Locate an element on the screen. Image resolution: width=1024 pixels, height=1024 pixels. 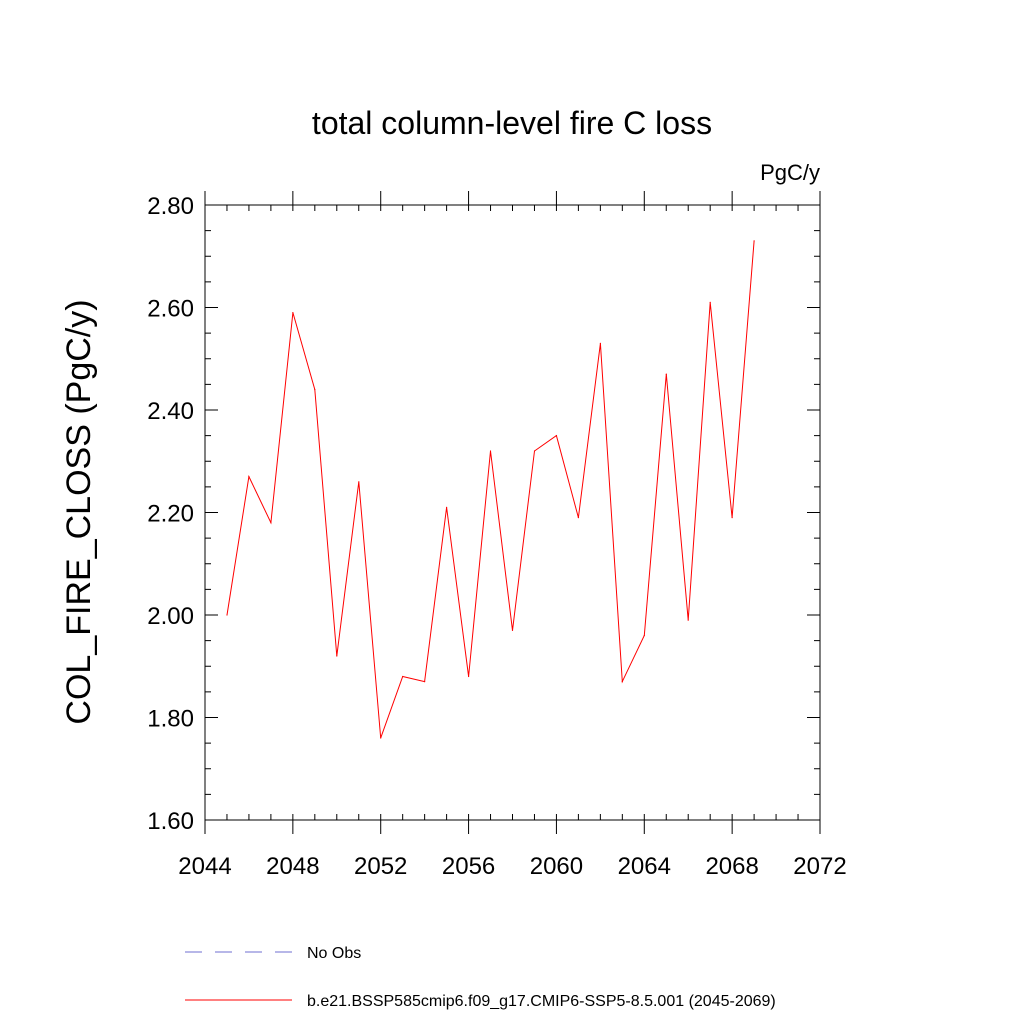
y-axis-label: COL_FIRE_CLOSS (PgC/y) is located at coordinates (79, 511).